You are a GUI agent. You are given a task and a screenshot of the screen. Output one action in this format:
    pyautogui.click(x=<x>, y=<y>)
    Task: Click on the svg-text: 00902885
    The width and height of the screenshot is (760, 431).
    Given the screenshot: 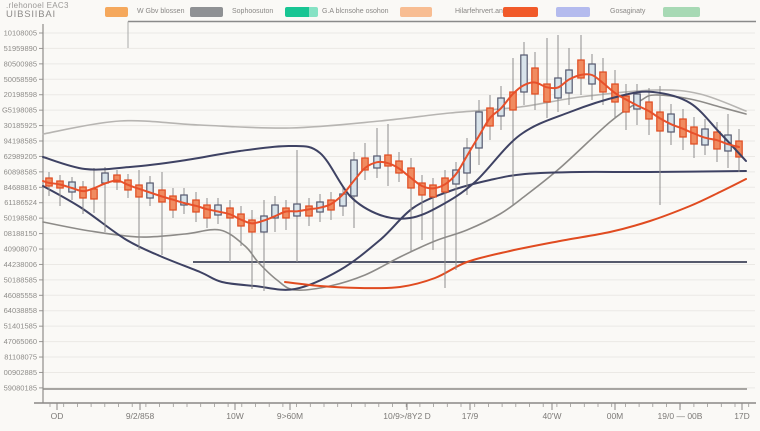 What is the action you would take?
    pyautogui.click(x=20, y=372)
    